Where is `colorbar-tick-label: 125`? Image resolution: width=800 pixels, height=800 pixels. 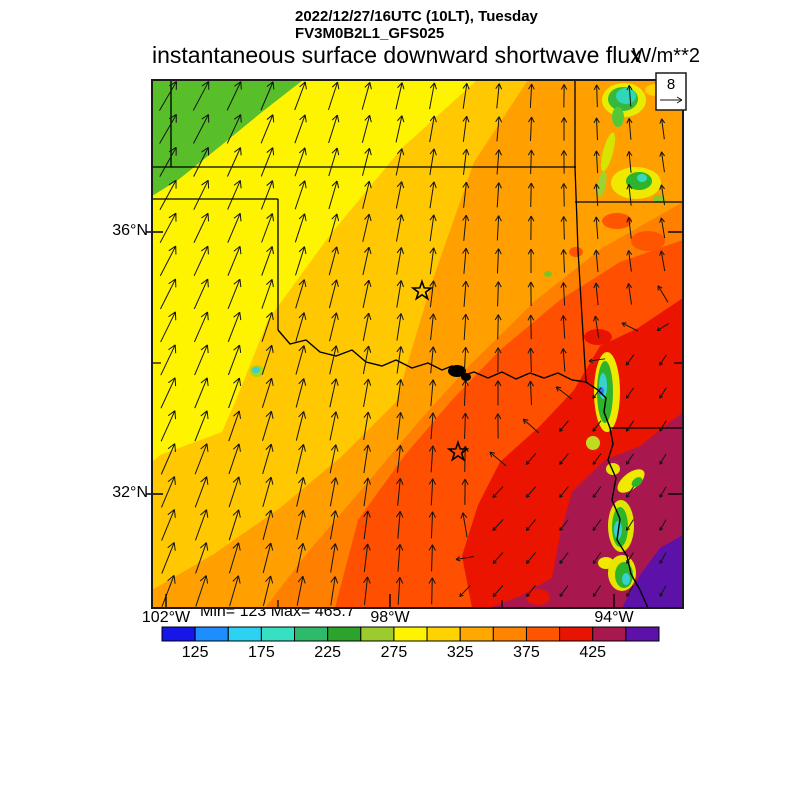
colorbar-tick-label: 125 is located at coordinates (195, 652).